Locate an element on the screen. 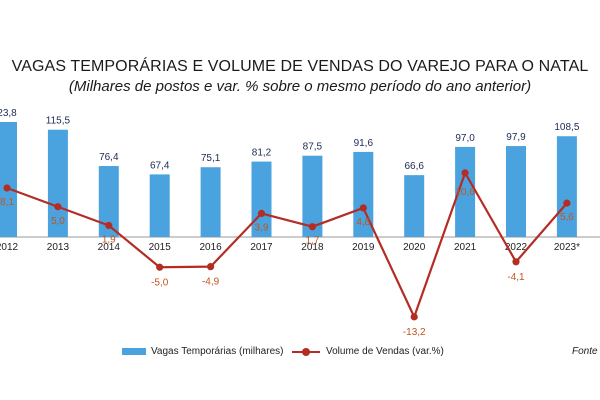 The height and width of the screenshot is (400, 600). bar-2014 is located at coordinates (108, 201).